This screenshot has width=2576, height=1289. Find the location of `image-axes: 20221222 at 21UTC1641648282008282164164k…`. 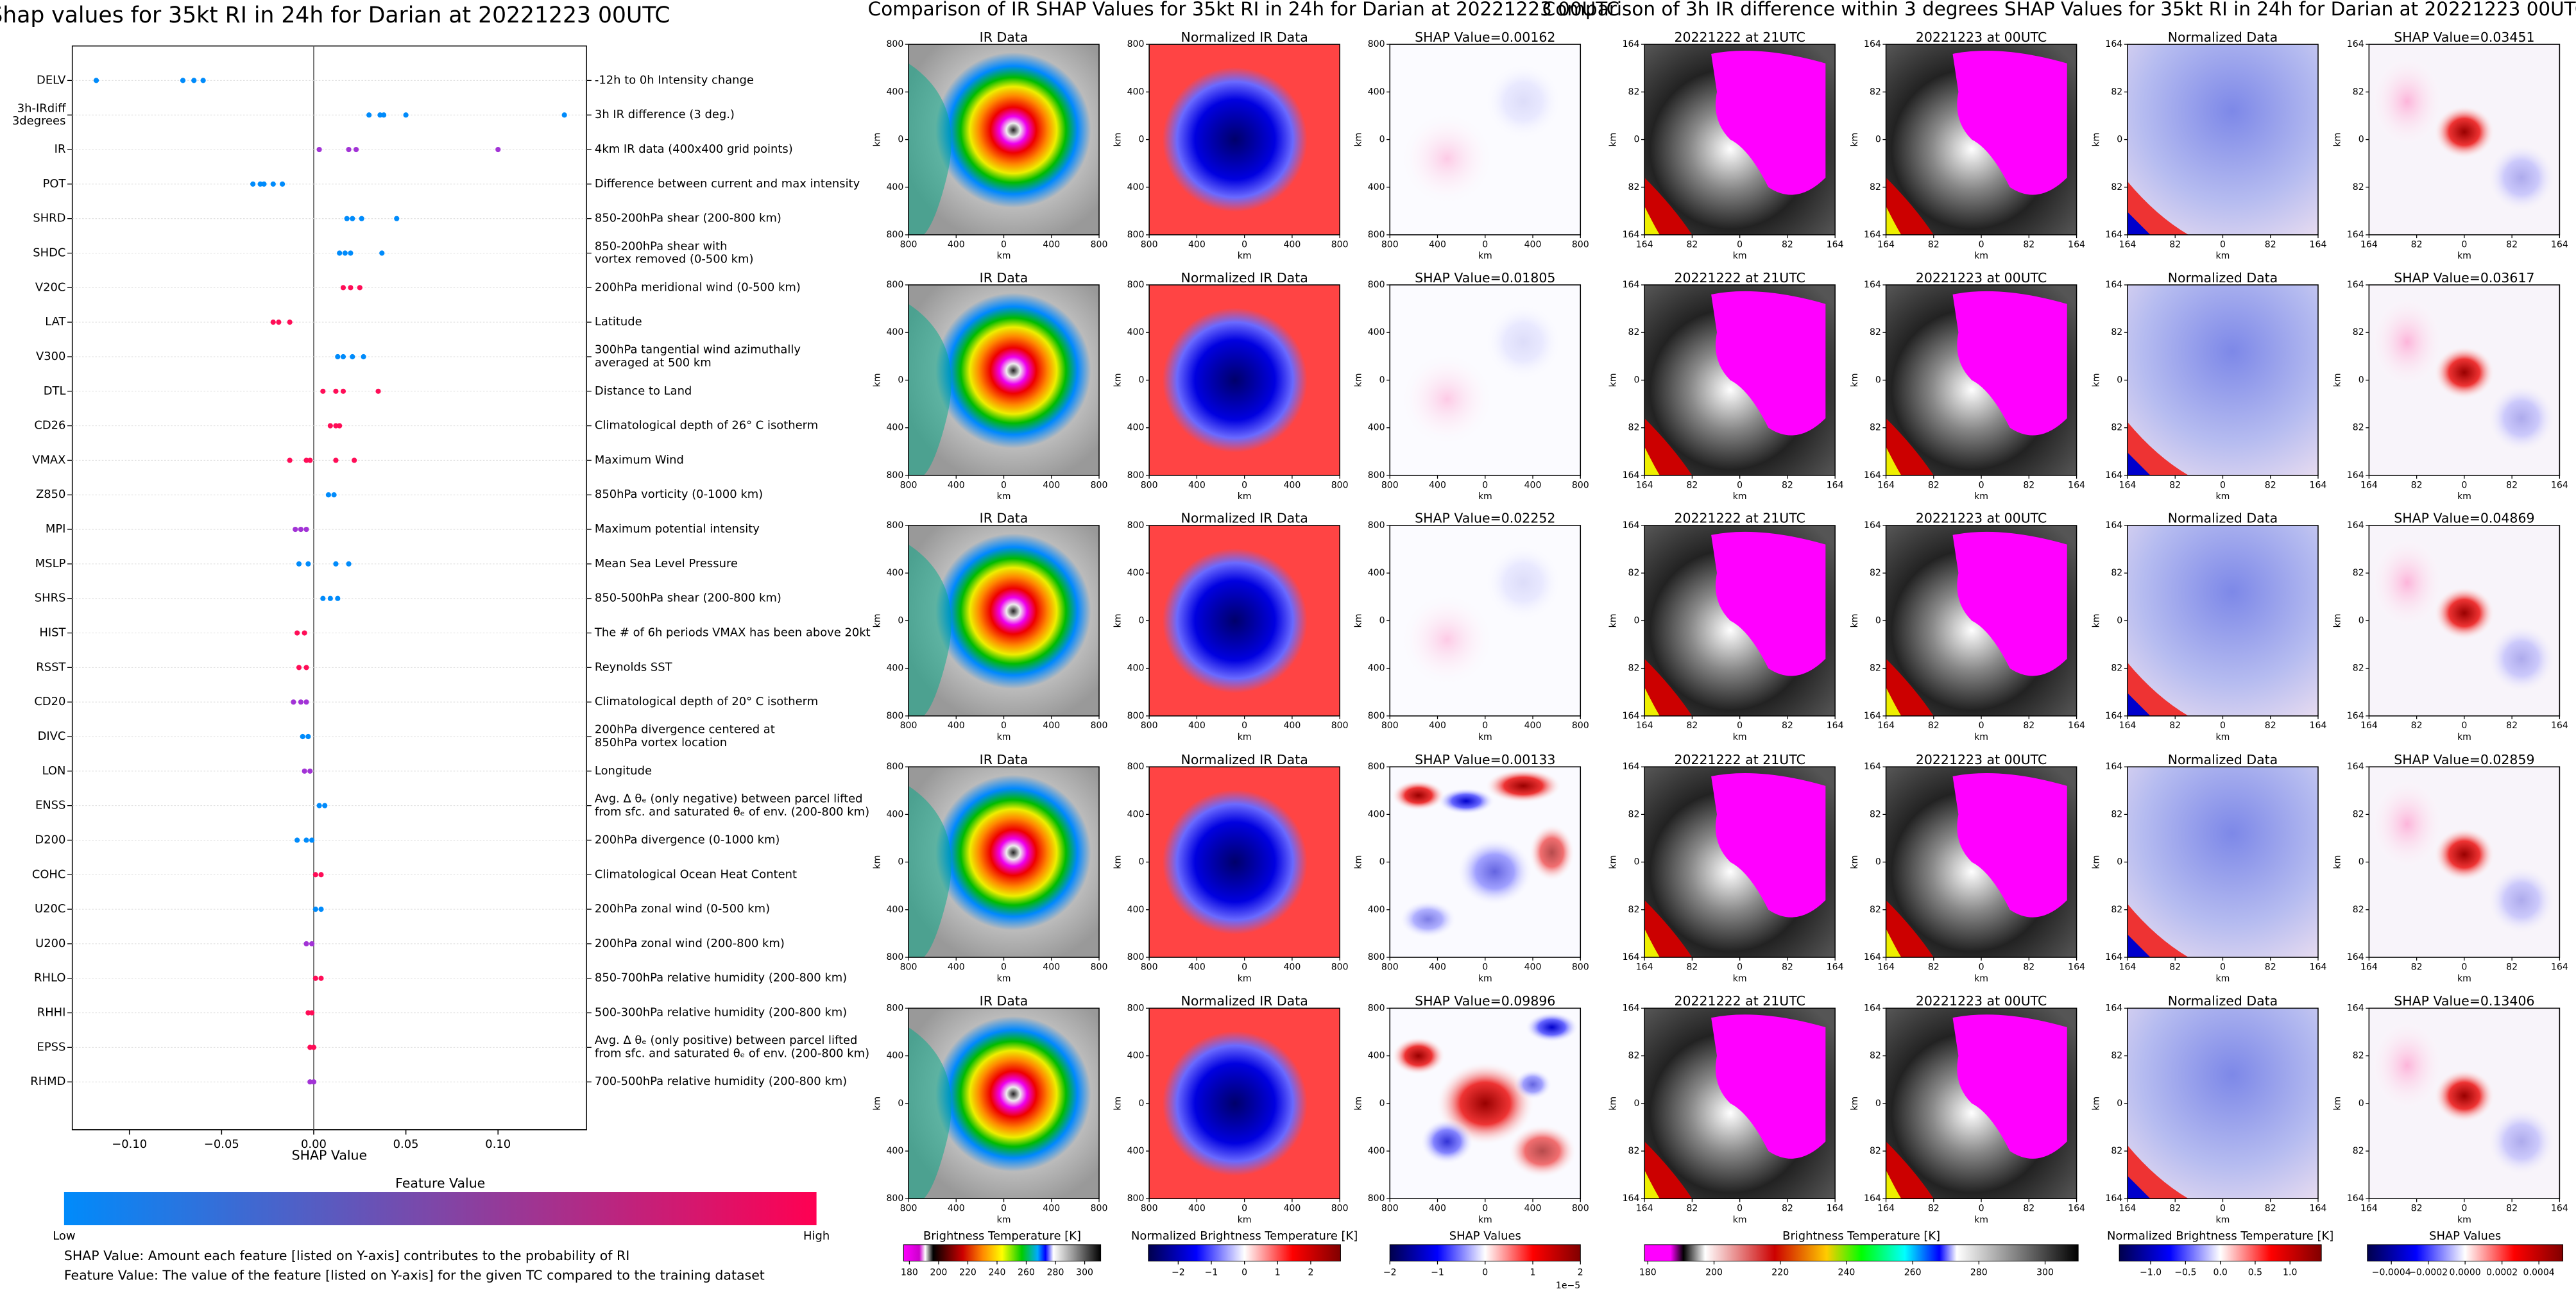

image-axes: 20221222 at 21UTC1641648282008282164164k… is located at coordinates (1725, 868).